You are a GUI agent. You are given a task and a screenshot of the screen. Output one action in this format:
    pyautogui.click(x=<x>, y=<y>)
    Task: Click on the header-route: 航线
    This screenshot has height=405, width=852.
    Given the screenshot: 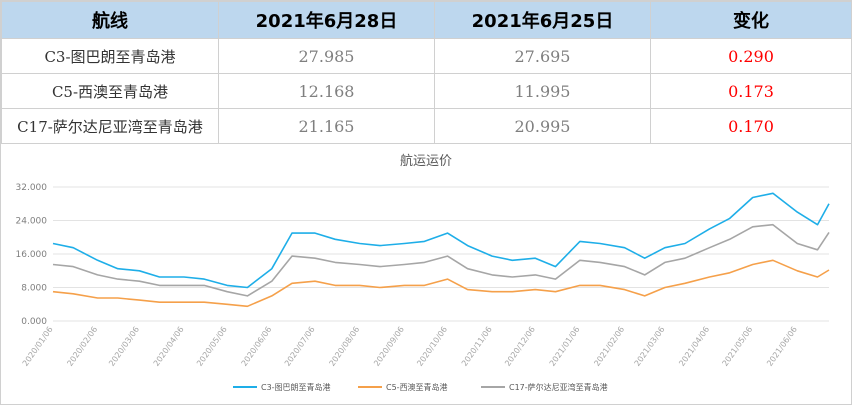 What is the action you would take?
    pyautogui.click(x=110, y=20)
    